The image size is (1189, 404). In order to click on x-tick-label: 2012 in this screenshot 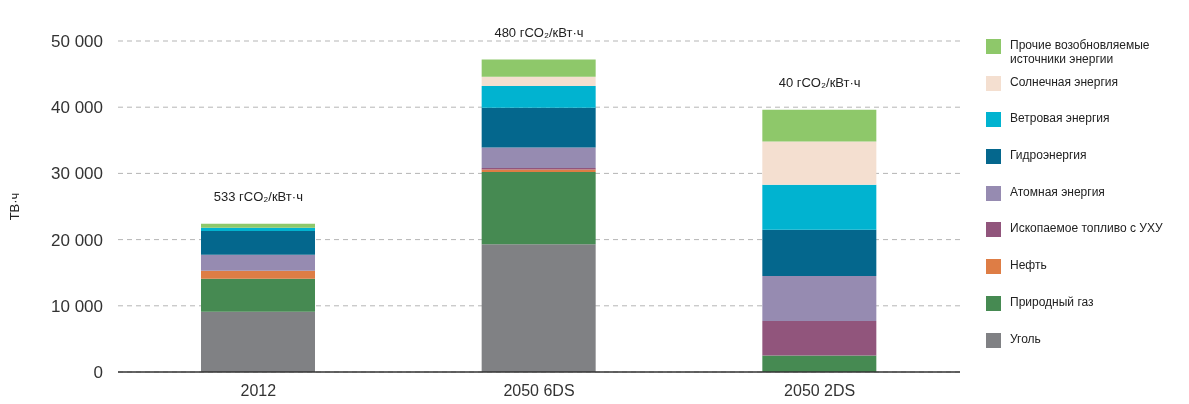, I will do `click(258, 391)`.